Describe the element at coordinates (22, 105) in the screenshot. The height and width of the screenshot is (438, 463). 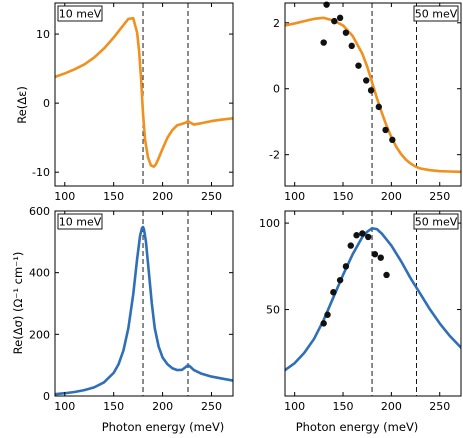
I see `ylabel-top: Re(Δε)` at that location.